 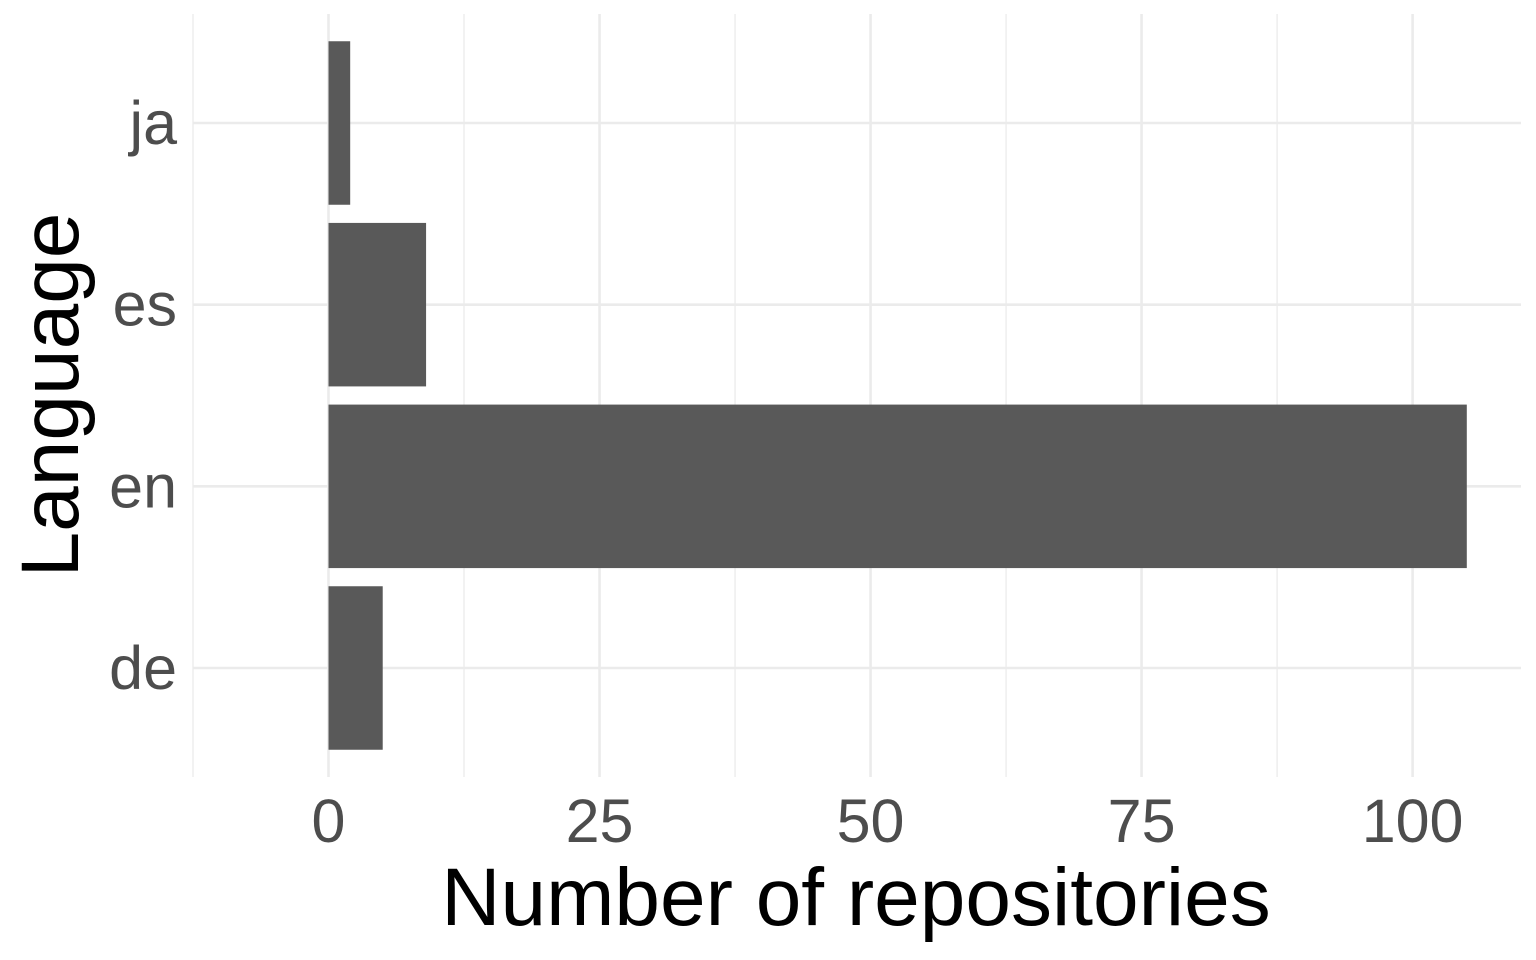 I want to click on x-tick-label-75: 75, so click(x=1142, y=821).